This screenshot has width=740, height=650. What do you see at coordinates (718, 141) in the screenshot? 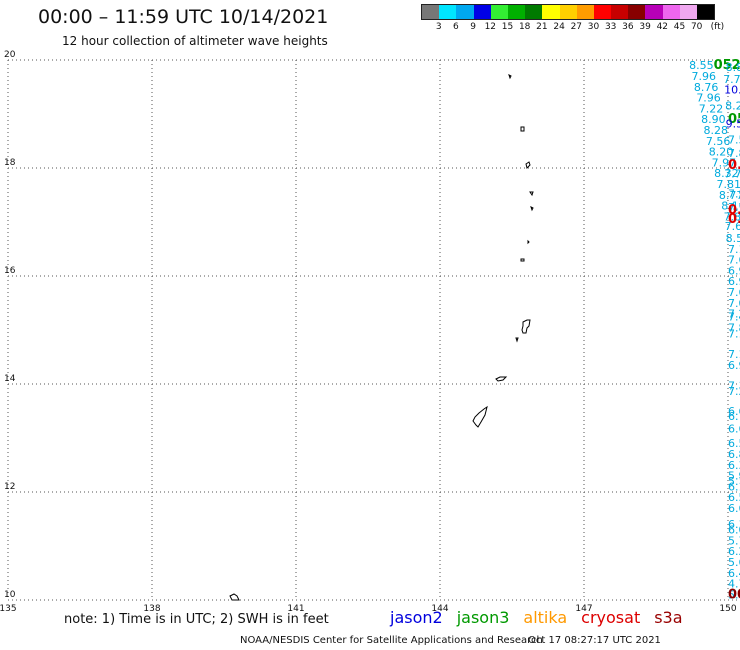
I see `wave-height-label: 7.56` at bounding box center [718, 141].